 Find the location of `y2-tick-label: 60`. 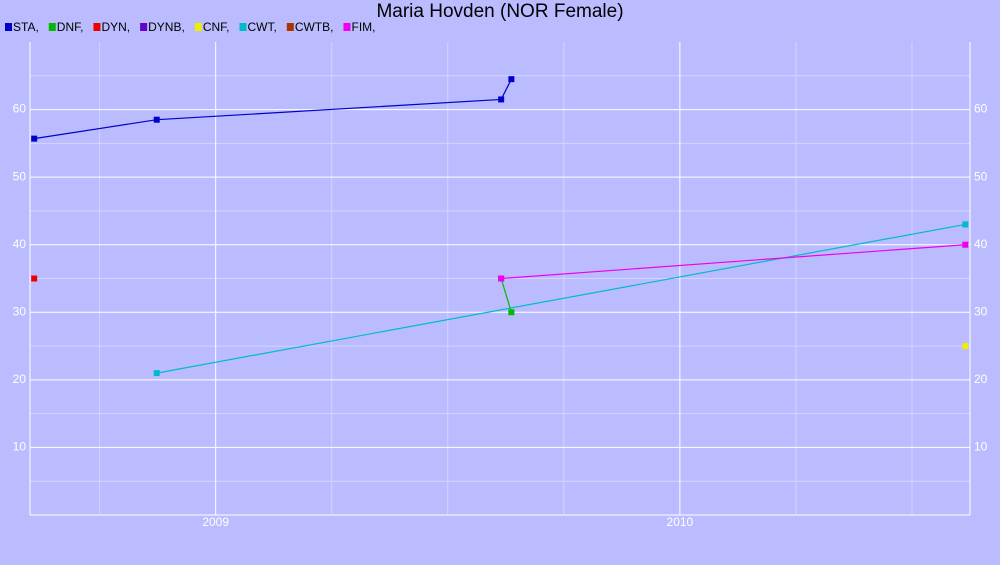

y2-tick-label: 60 is located at coordinates (981, 109).